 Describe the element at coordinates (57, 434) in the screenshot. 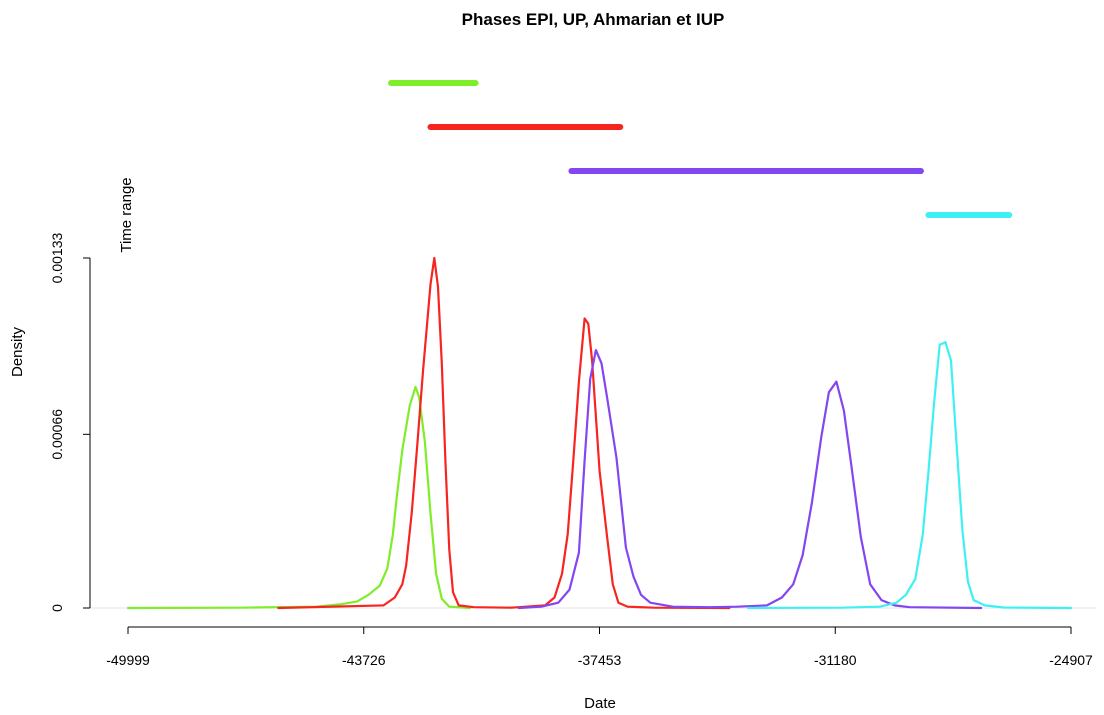

I see `y-tick-label: 0.00066` at that location.